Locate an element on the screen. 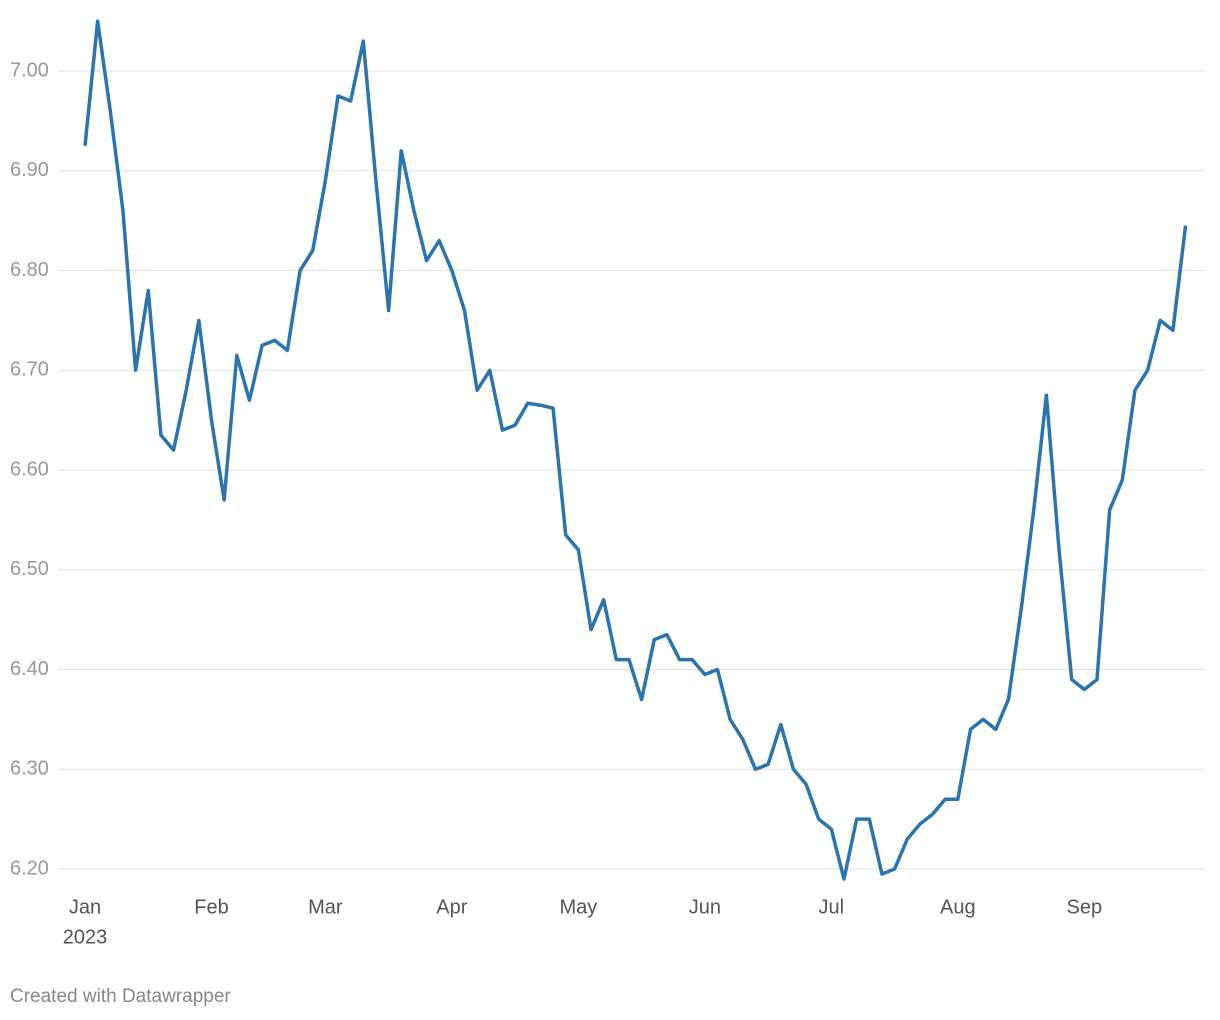 The height and width of the screenshot is (1020, 1220). y-tick-label: 7.00 is located at coordinates (29, 70).